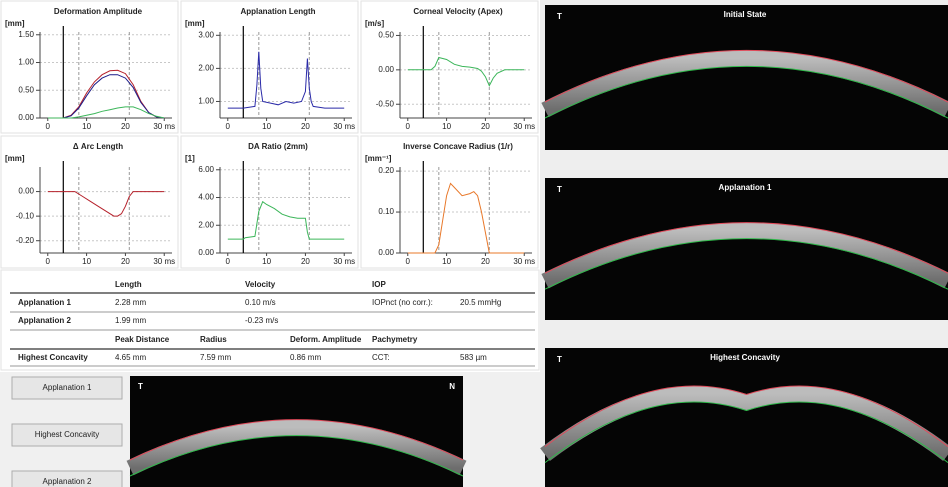 This screenshot has width=948, height=487. Describe the element at coordinates (260, 302) in the screenshot. I see `table-cell: 0.10 m/s` at that location.